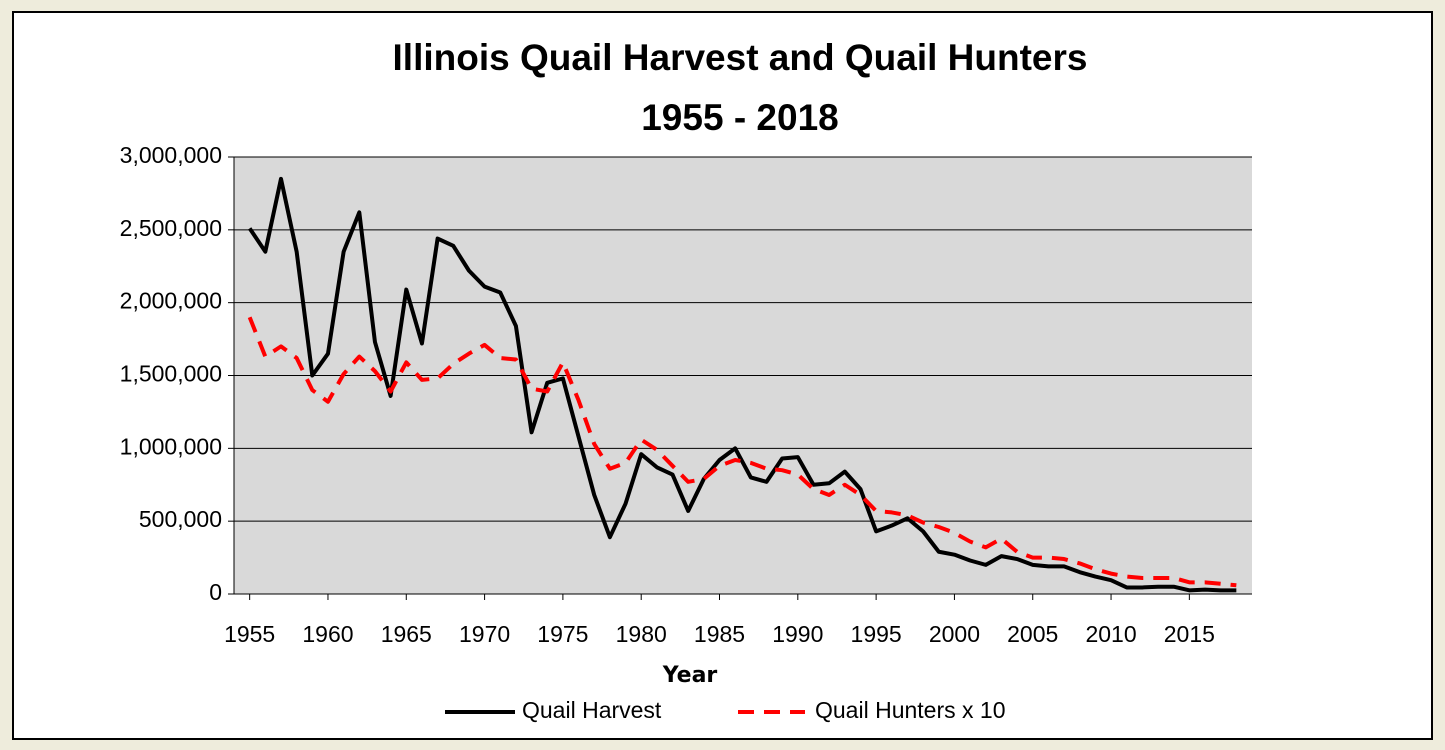 The image size is (1445, 750). What do you see at coordinates (327, 634) in the screenshot?
I see `x-tick-label: 1960` at bounding box center [327, 634].